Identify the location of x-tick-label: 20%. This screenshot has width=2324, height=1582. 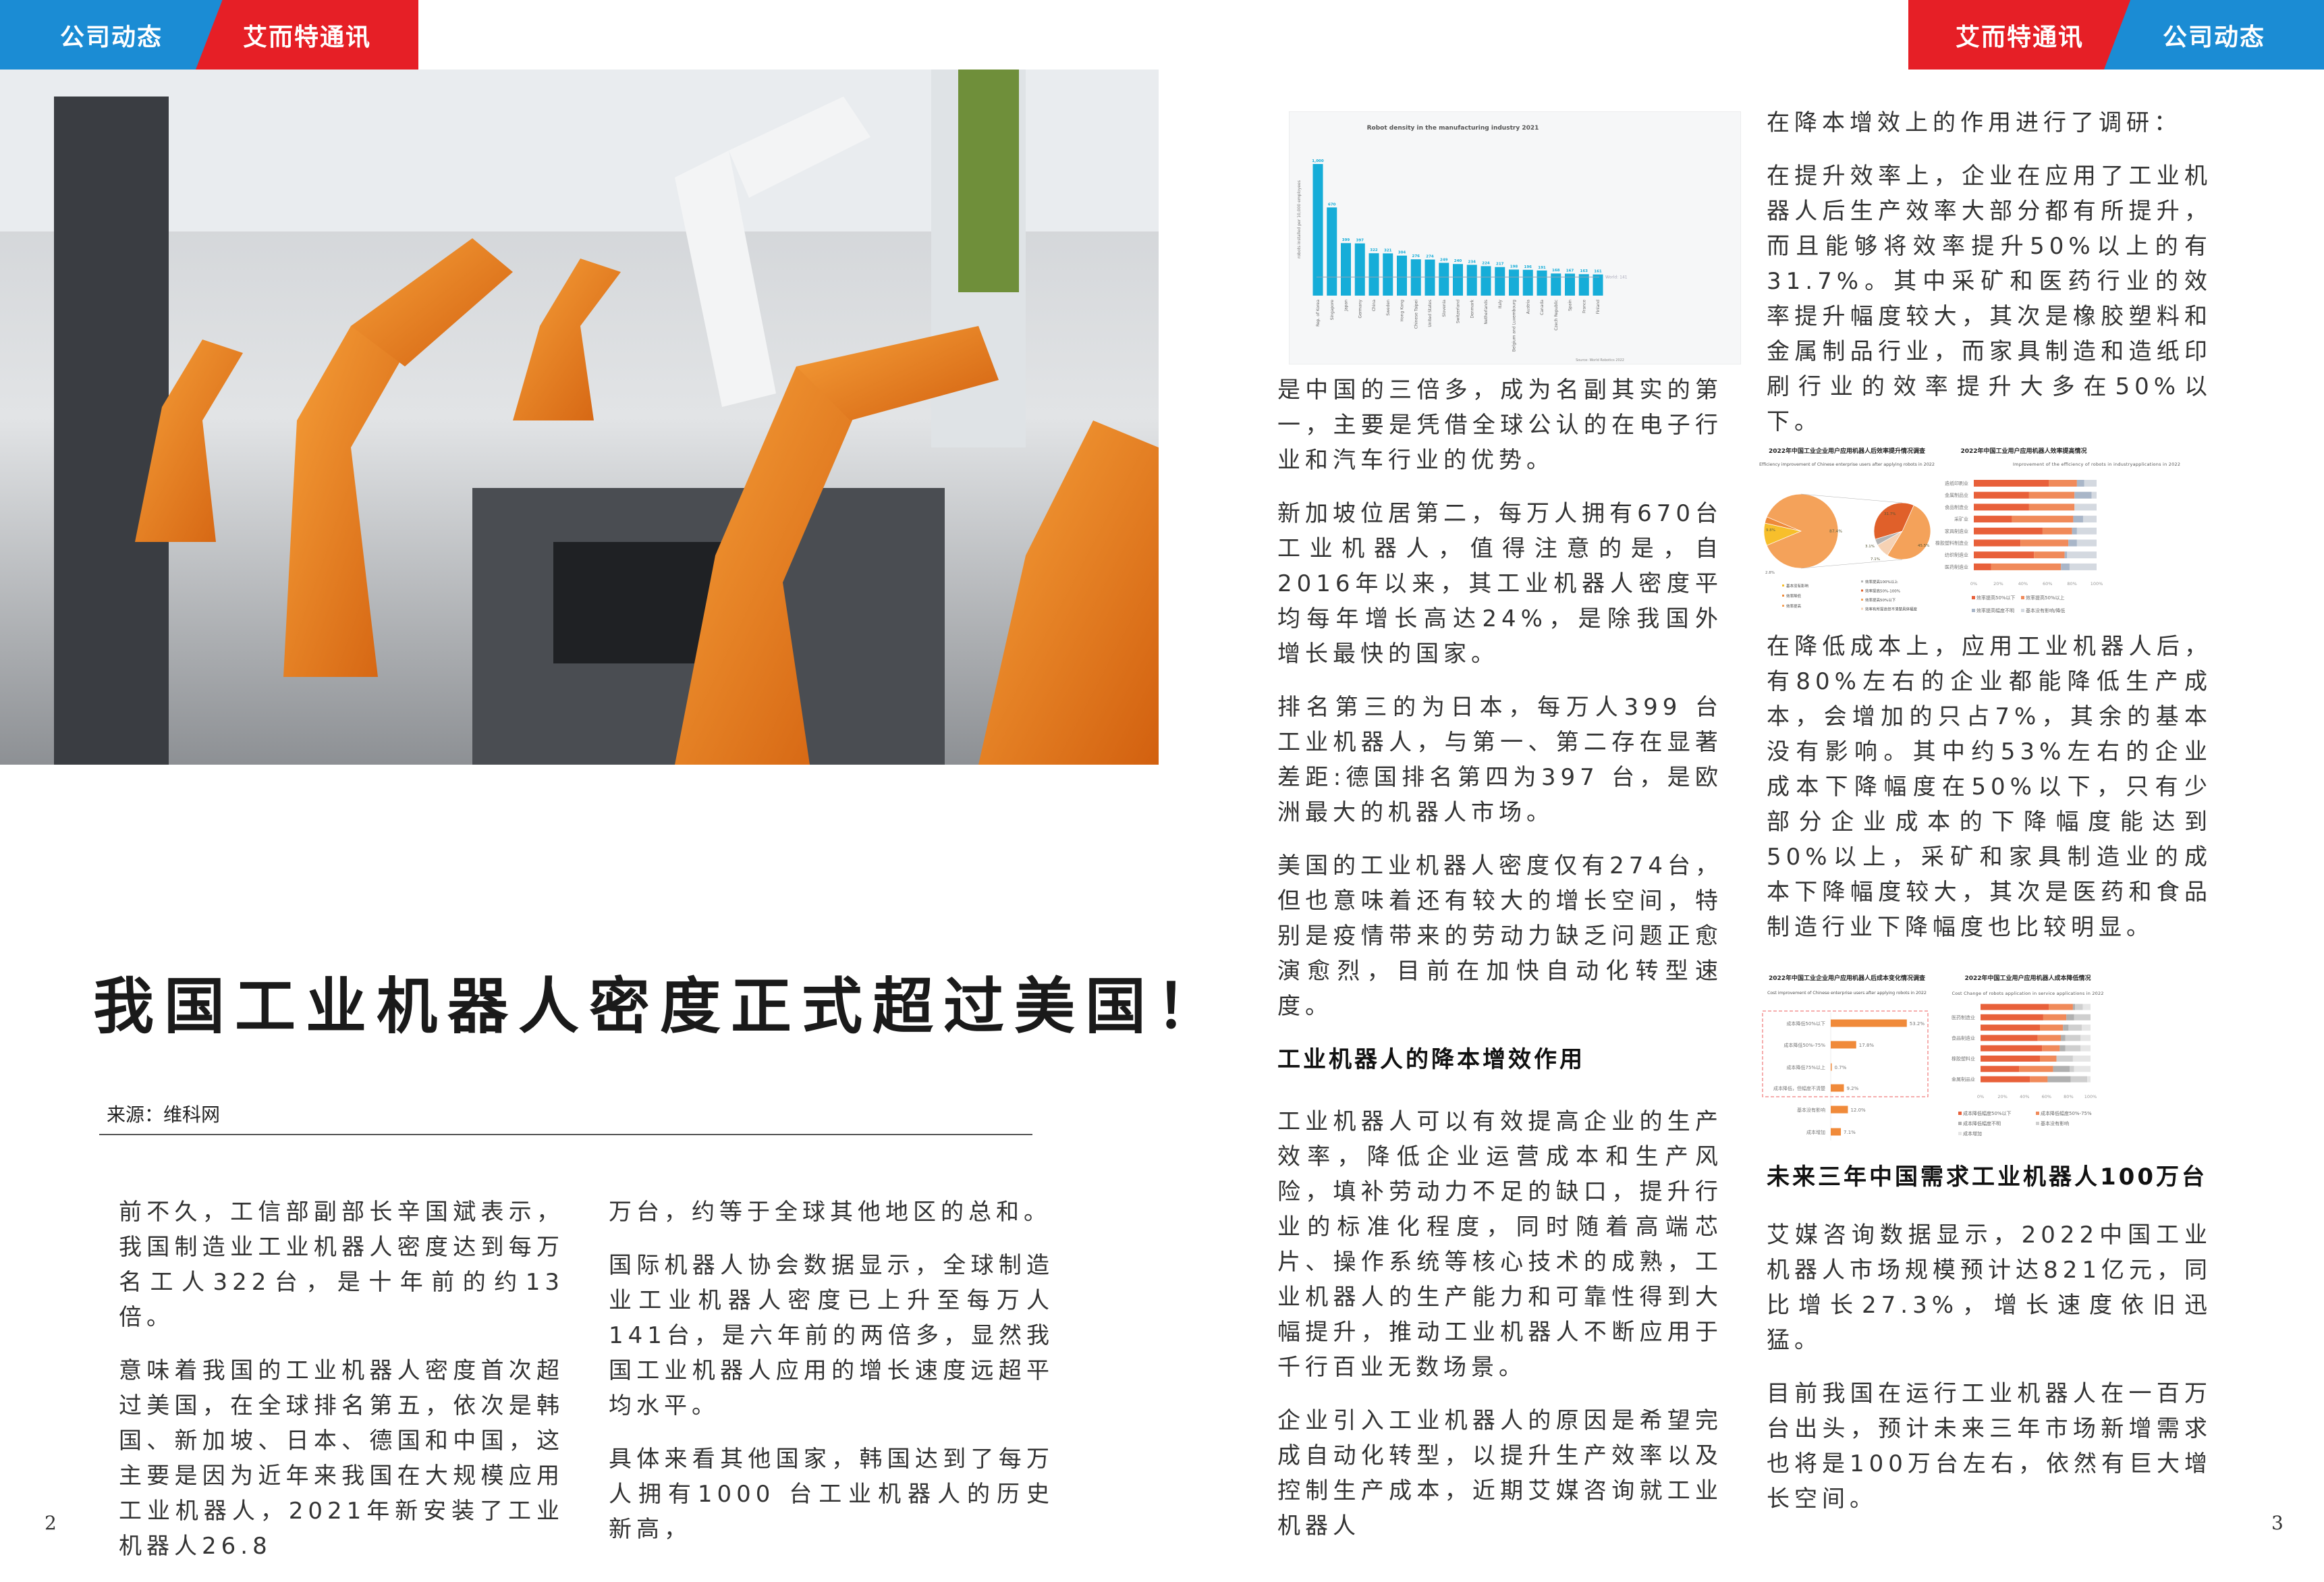
(1998, 584).